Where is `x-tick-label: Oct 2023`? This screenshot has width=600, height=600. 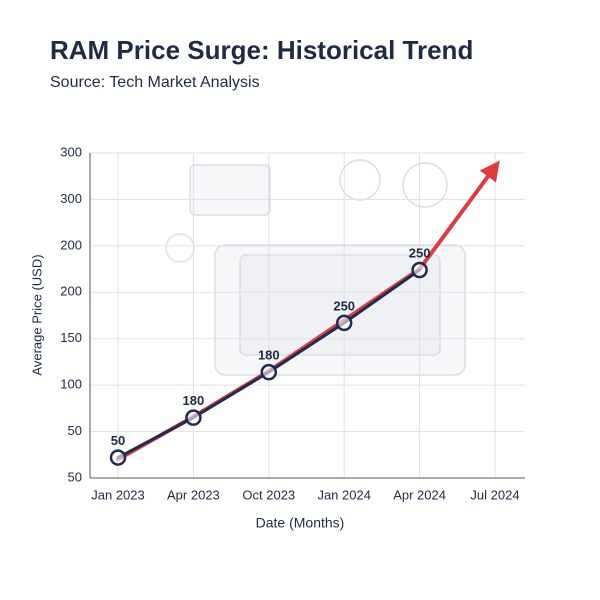
x-tick-label: Oct 2023 is located at coordinates (268, 494).